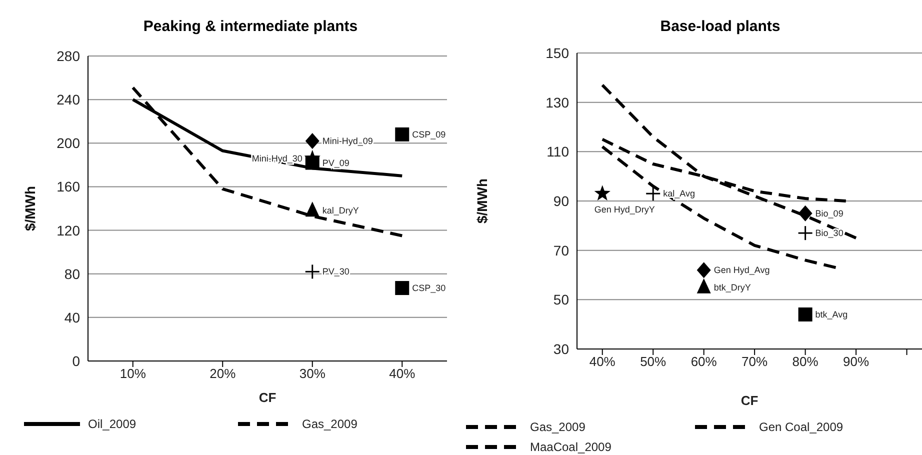 The image size is (922, 455). Describe the element at coordinates (653, 362) in the screenshot. I see `x-tick-label: 50%` at that location.